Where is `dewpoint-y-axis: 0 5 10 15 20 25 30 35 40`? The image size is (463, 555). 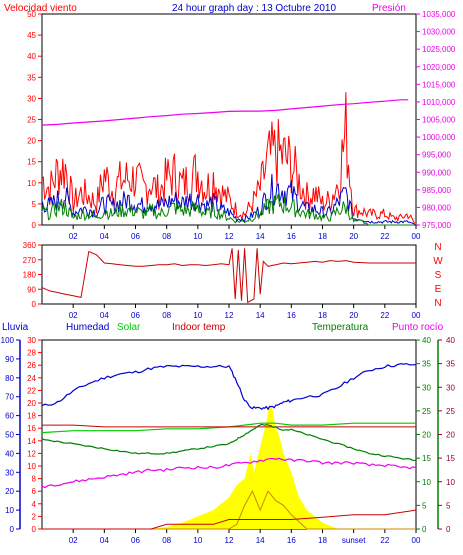
dewpoint-y-axis: 0 5 10 15 20 25 30 35 40 is located at coordinates (446, 435).